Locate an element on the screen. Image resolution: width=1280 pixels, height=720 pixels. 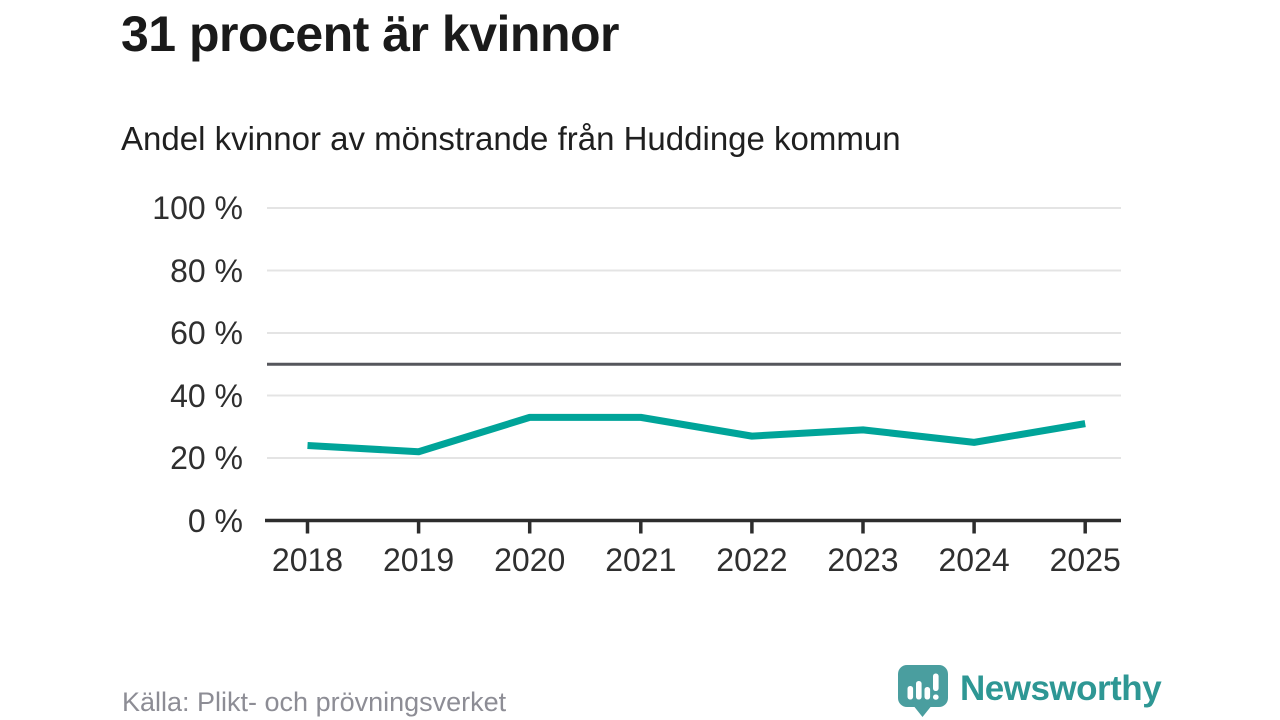
y-tick-label-100: 100 % is located at coordinates (197, 208).